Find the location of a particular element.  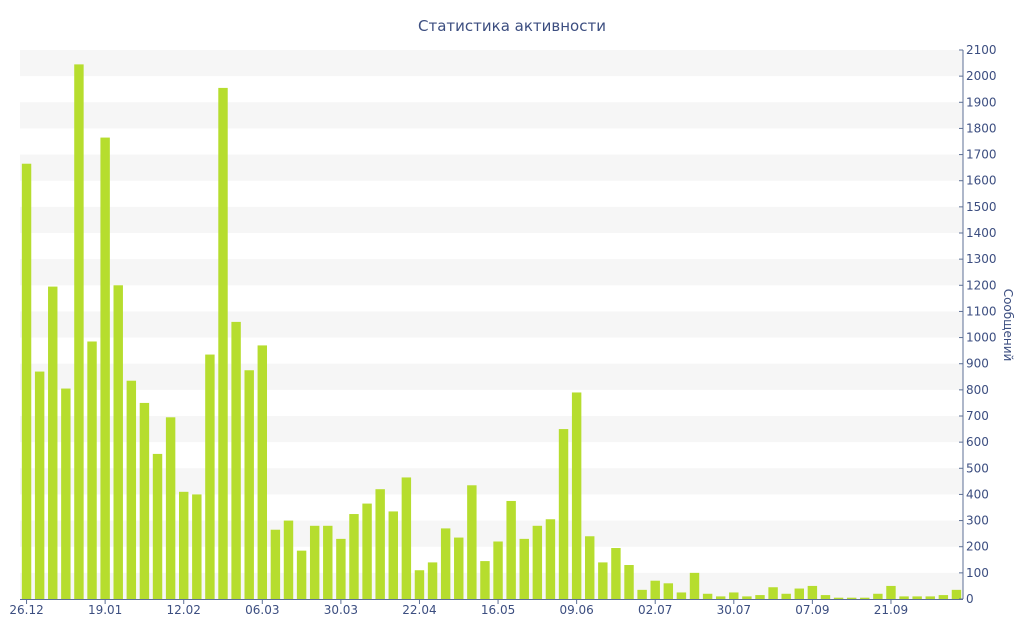

y-tick-label: 700 is located at coordinates (977, 416).